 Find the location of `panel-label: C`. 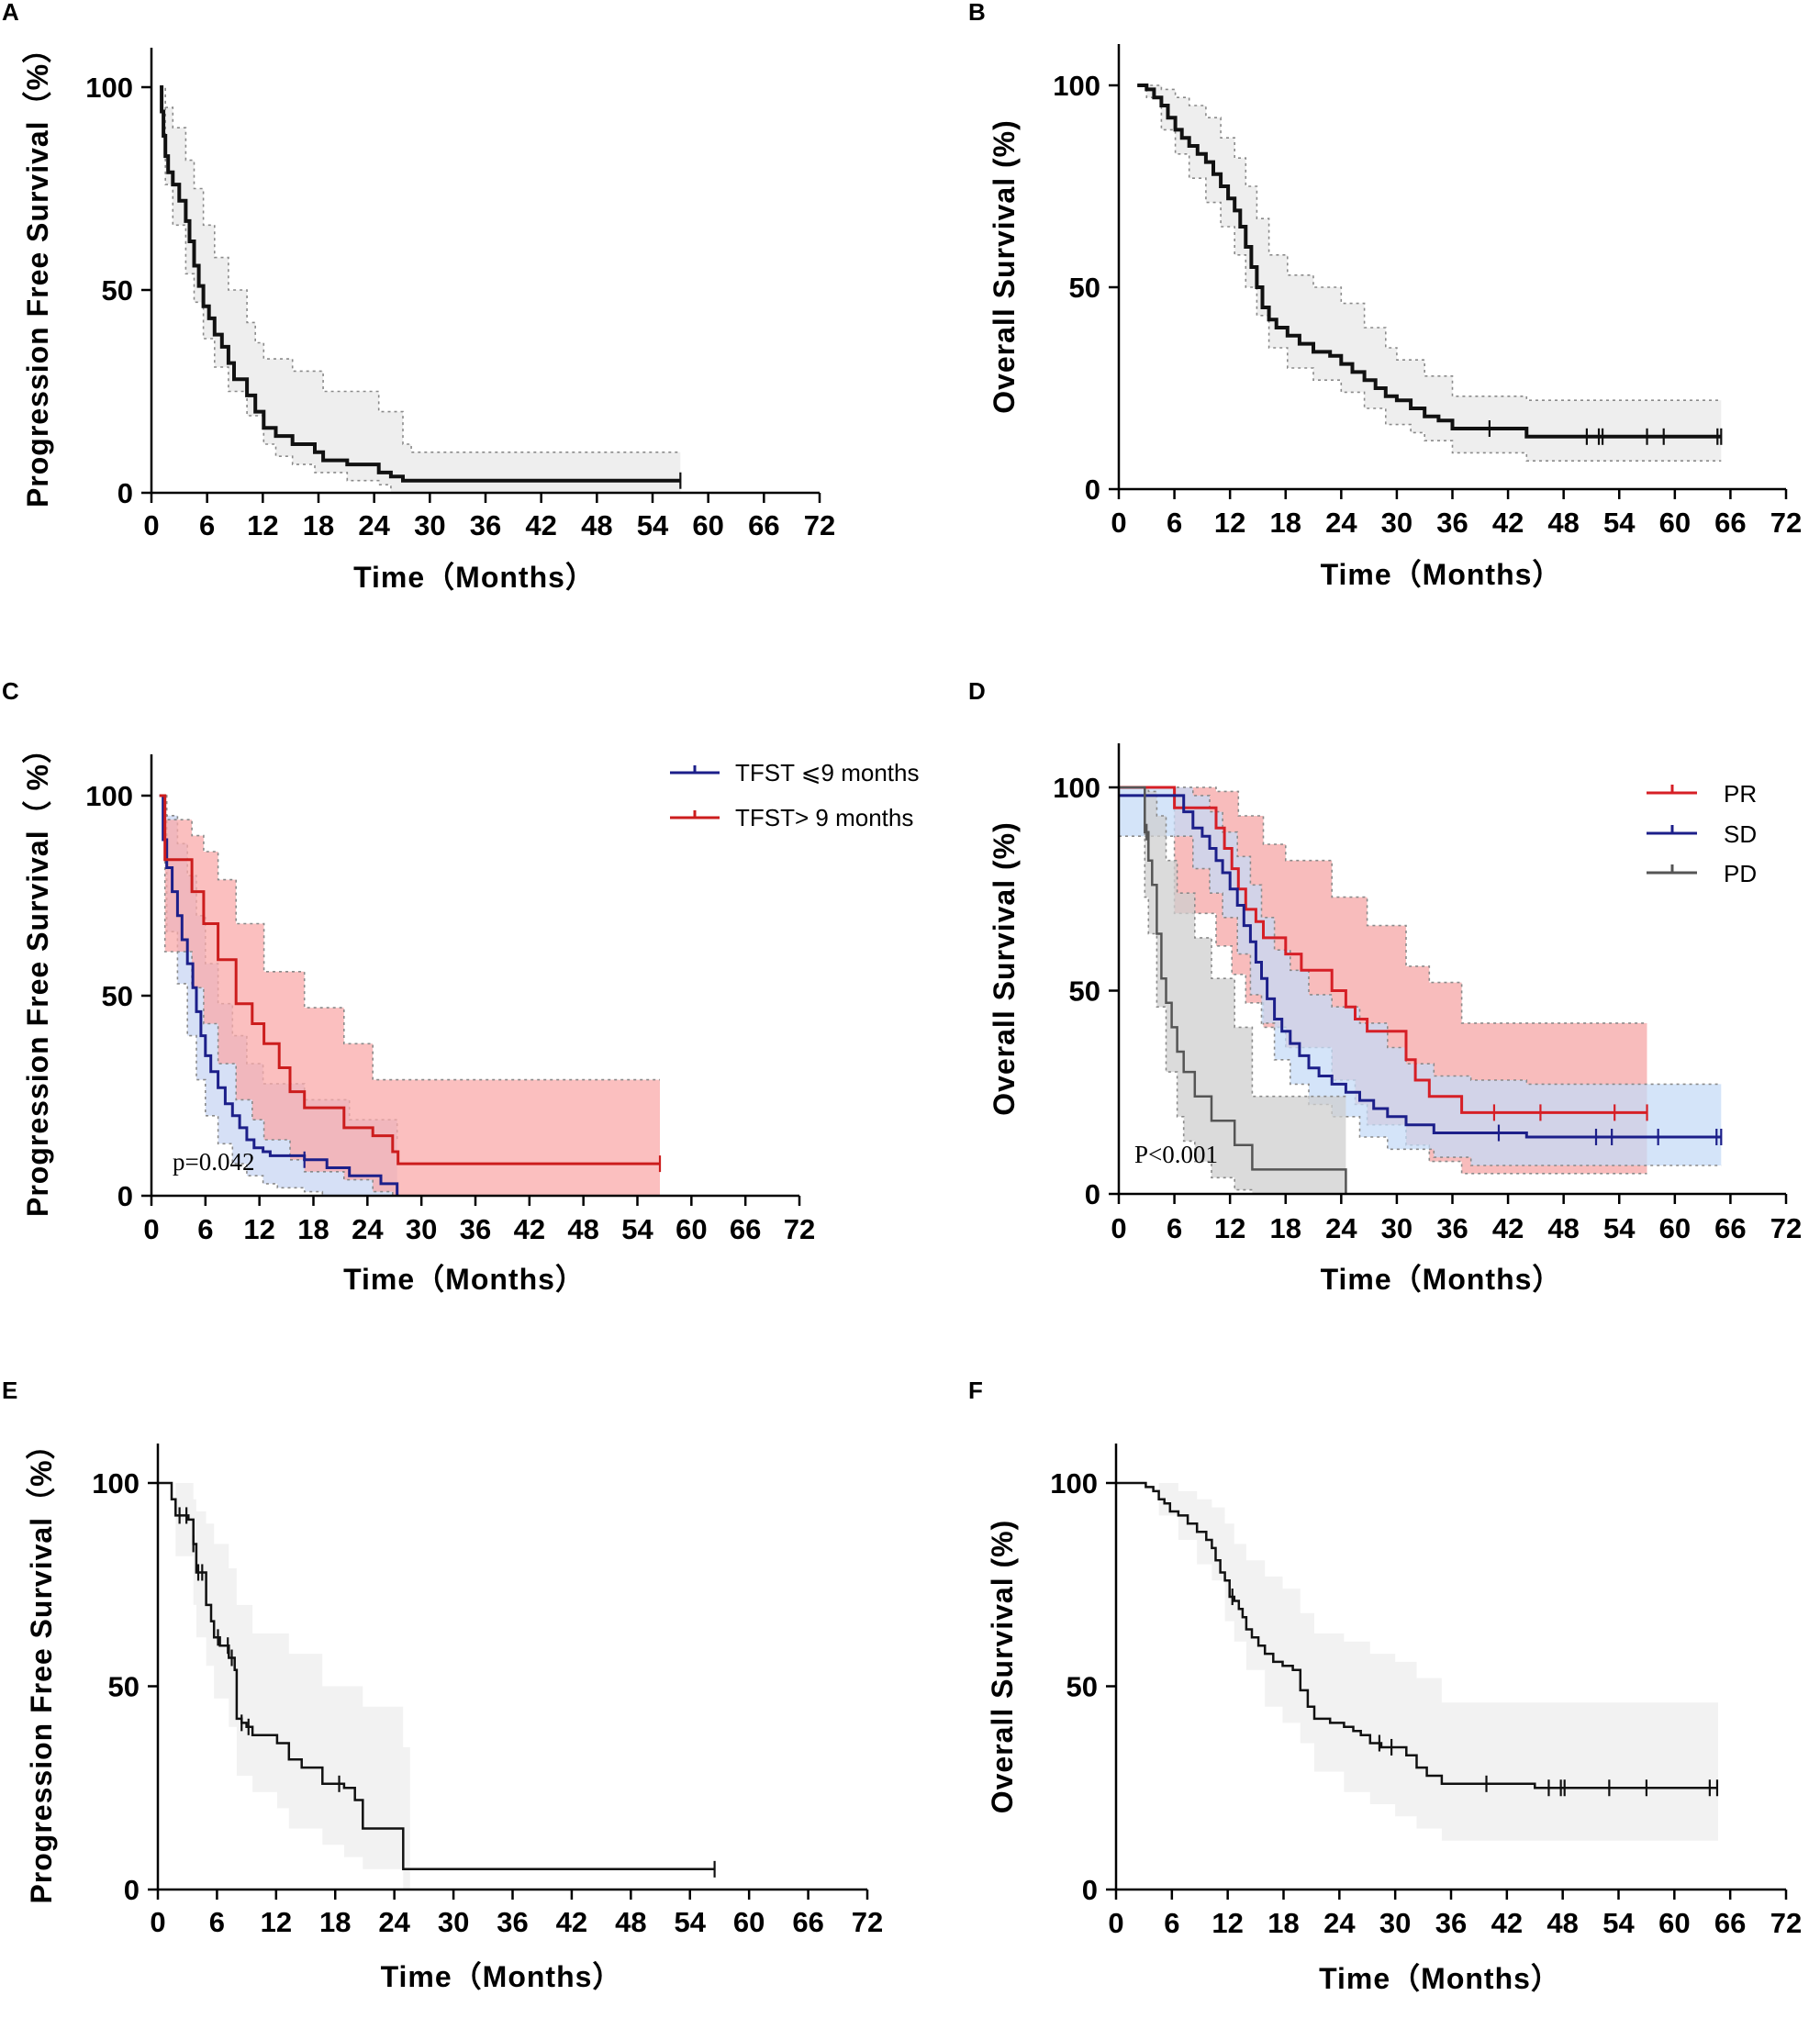

panel-label: C is located at coordinates (10, 691).